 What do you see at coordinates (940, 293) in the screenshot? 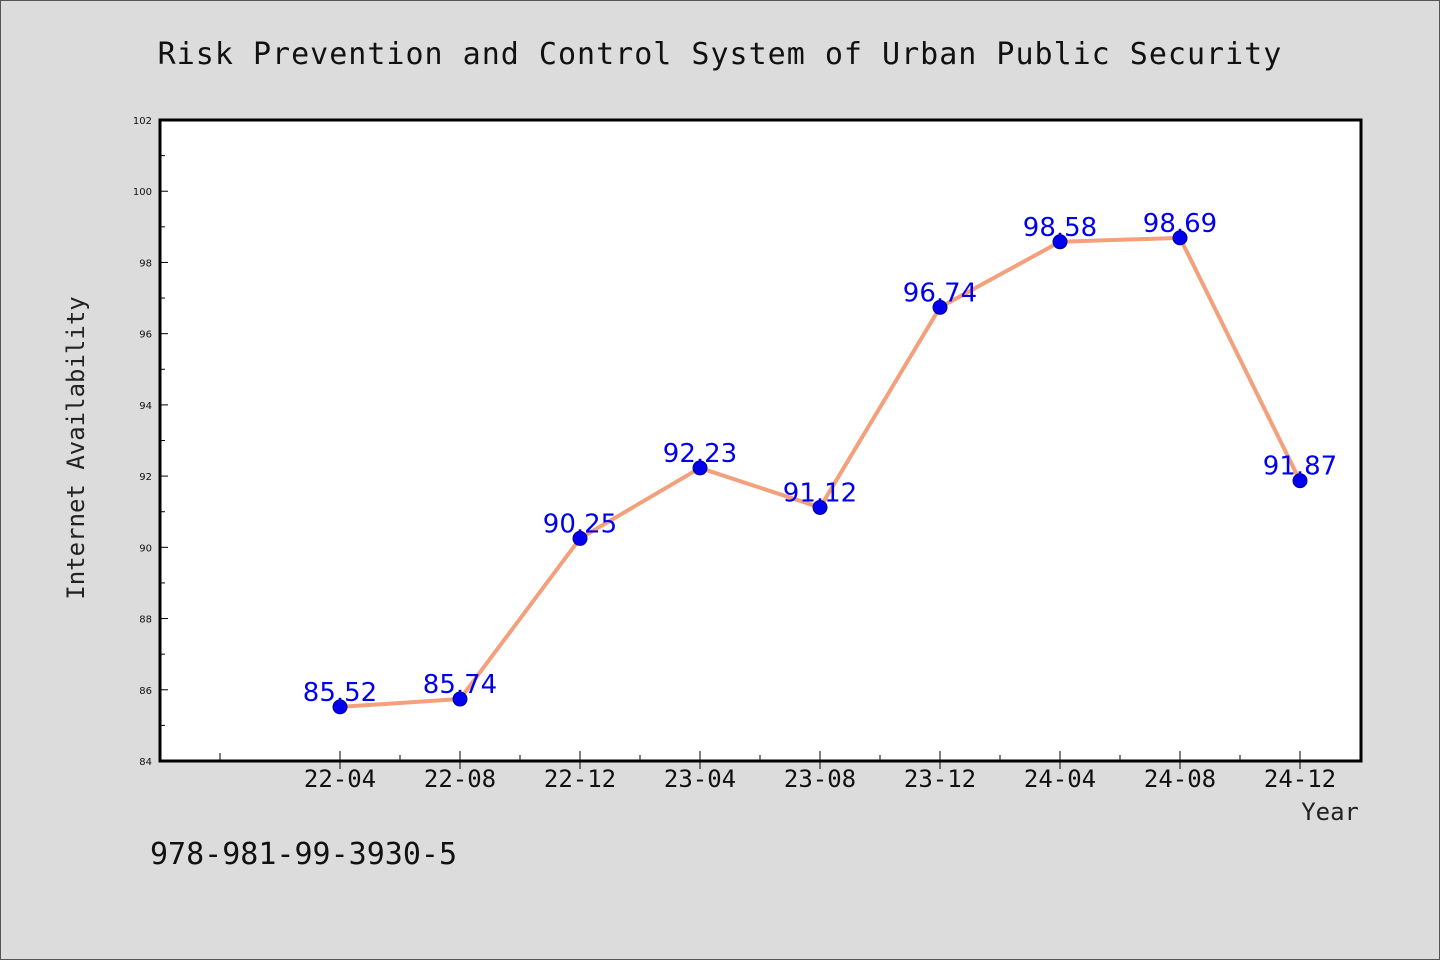
I see `data-label: 96.74` at bounding box center [940, 293].